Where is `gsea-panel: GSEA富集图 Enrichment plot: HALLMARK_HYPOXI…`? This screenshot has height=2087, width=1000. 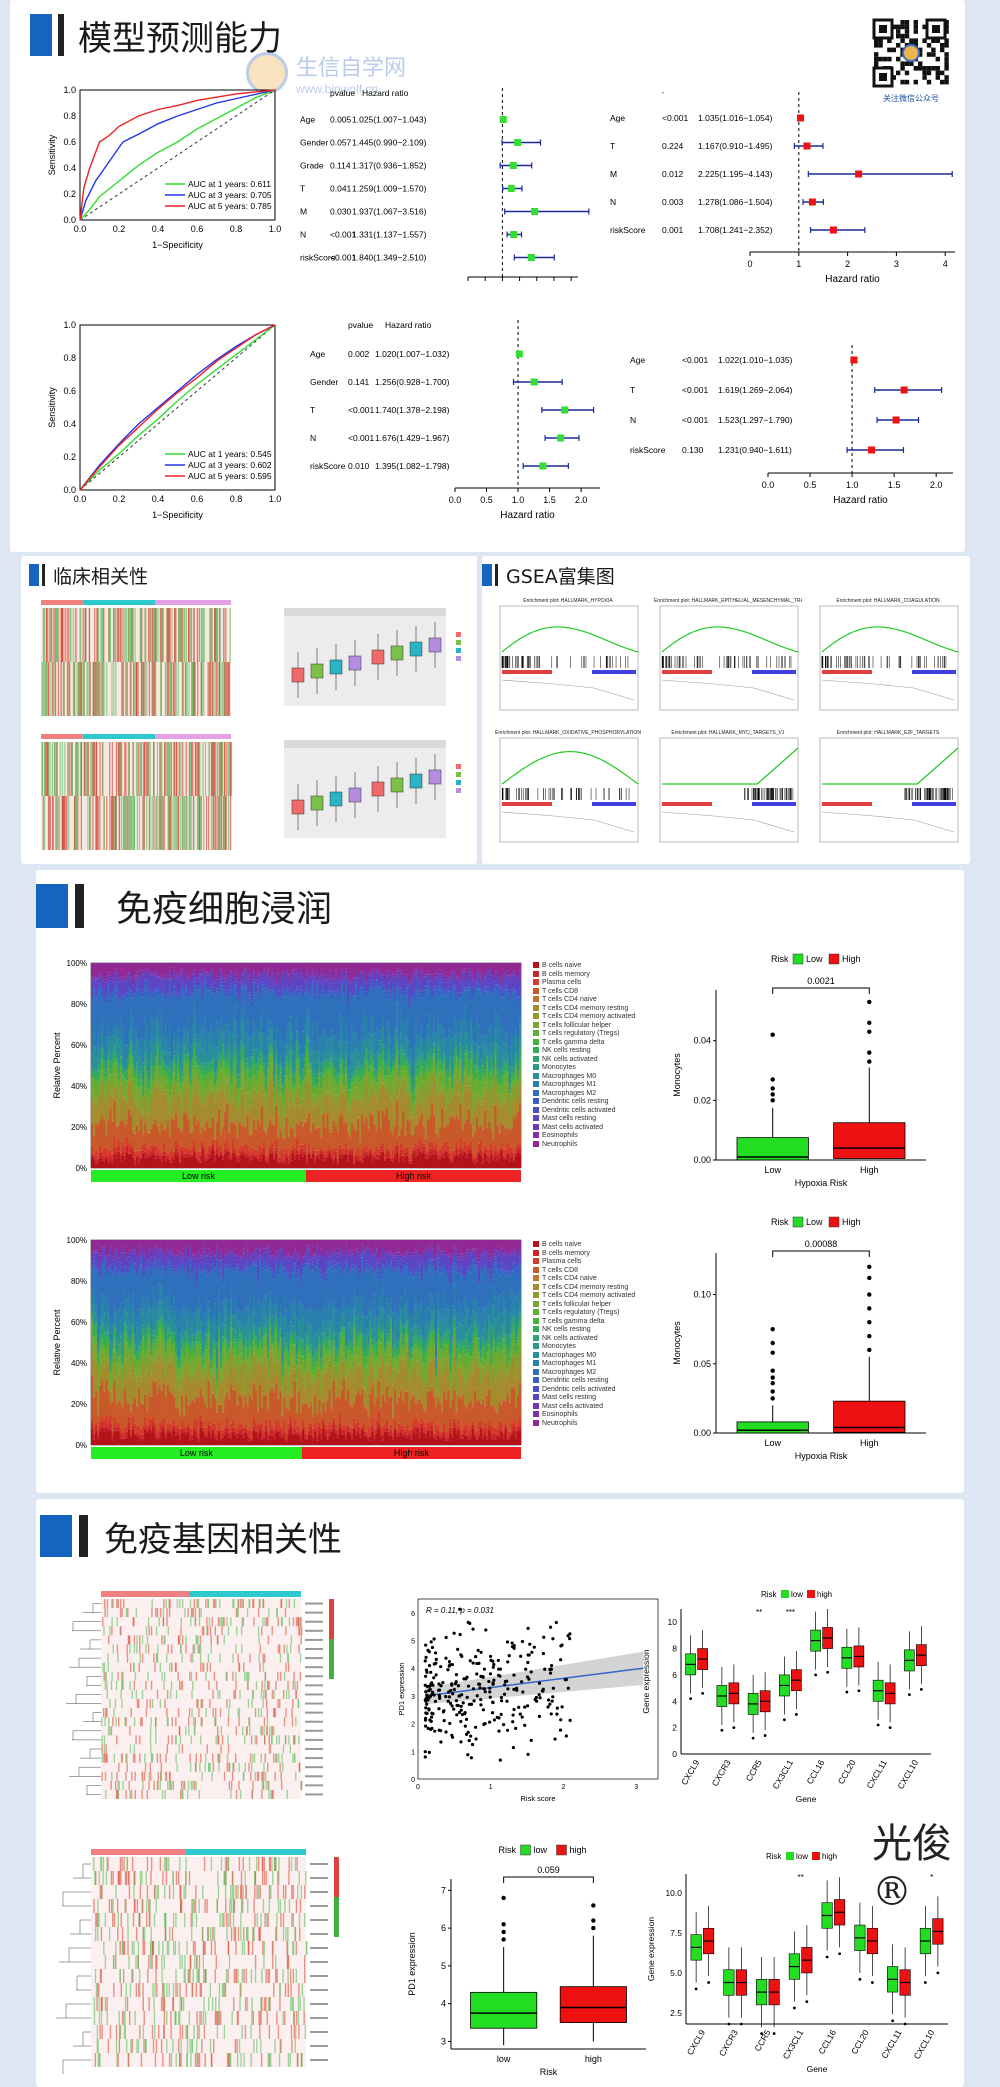 gsea-panel: GSEA富集图 Enrichment plot: HALLMARK_HYPOXI… is located at coordinates (726, 710).